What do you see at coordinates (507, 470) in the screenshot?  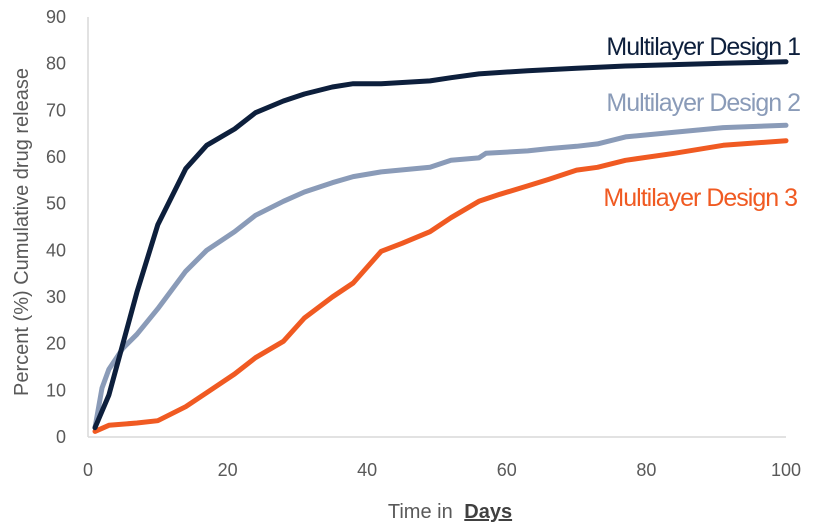 I see `x-tick-label: 60` at bounding box center [507, 470].